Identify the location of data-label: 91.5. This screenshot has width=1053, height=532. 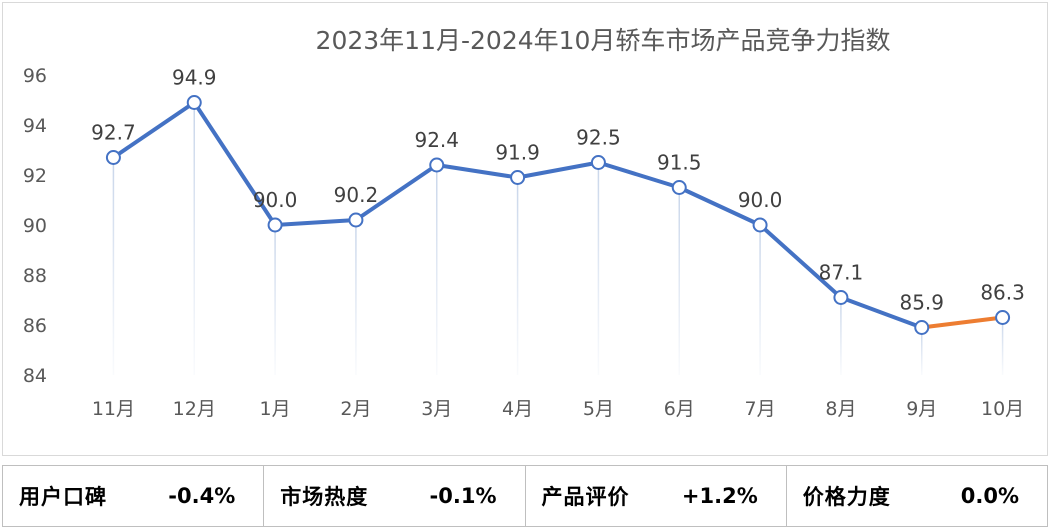
(679, 163).